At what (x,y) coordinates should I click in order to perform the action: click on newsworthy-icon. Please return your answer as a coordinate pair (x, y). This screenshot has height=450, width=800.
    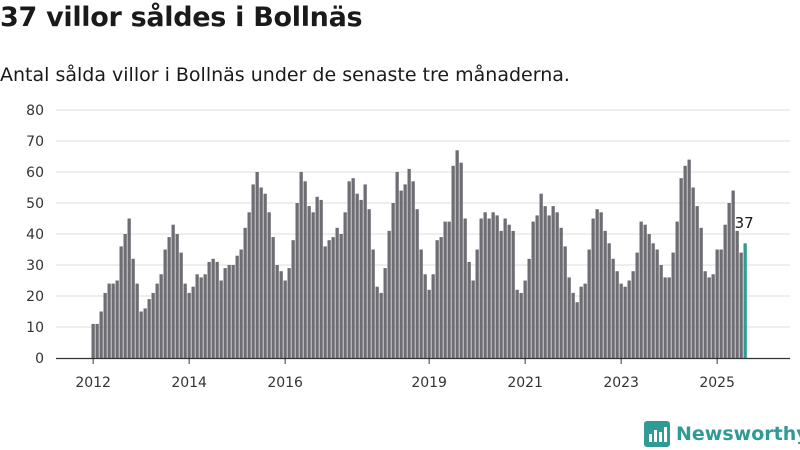
    Looking at the image, I should click on (657, 434).